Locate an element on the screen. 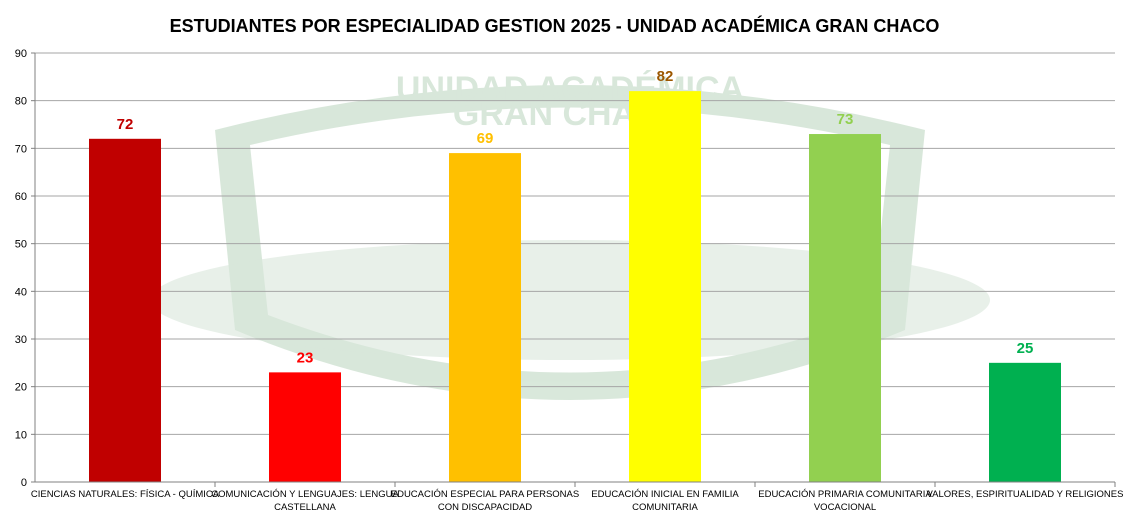 The width and height of the screenshot is (1129, 524). y-tick-label: 20 is located at coordinates (21, 388).